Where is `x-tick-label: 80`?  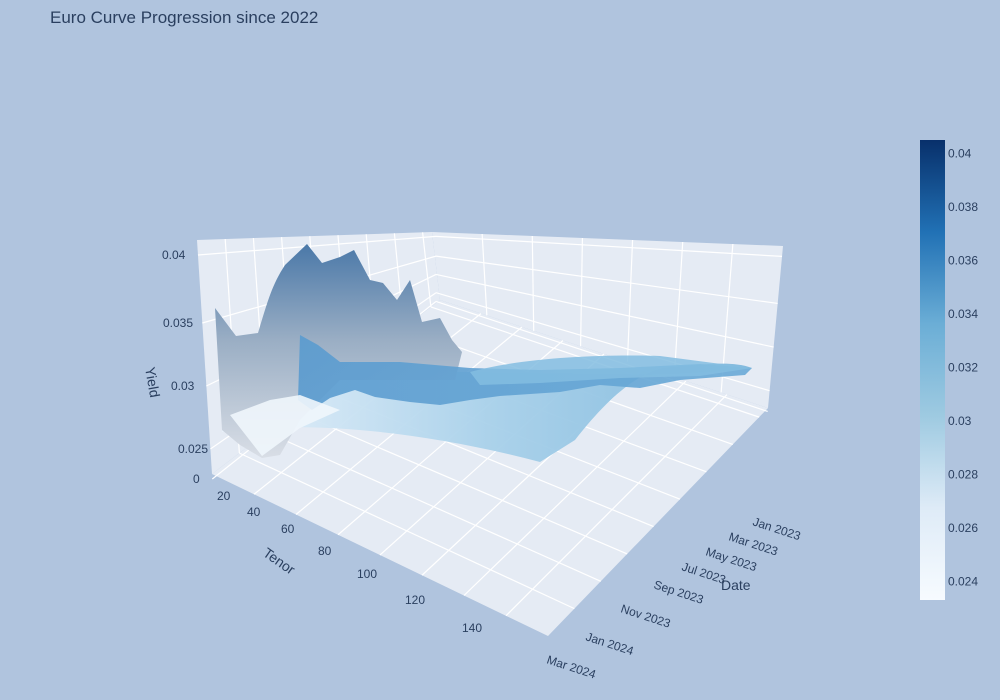
x-tick-label: 80 is located at coordinates (325, 551).